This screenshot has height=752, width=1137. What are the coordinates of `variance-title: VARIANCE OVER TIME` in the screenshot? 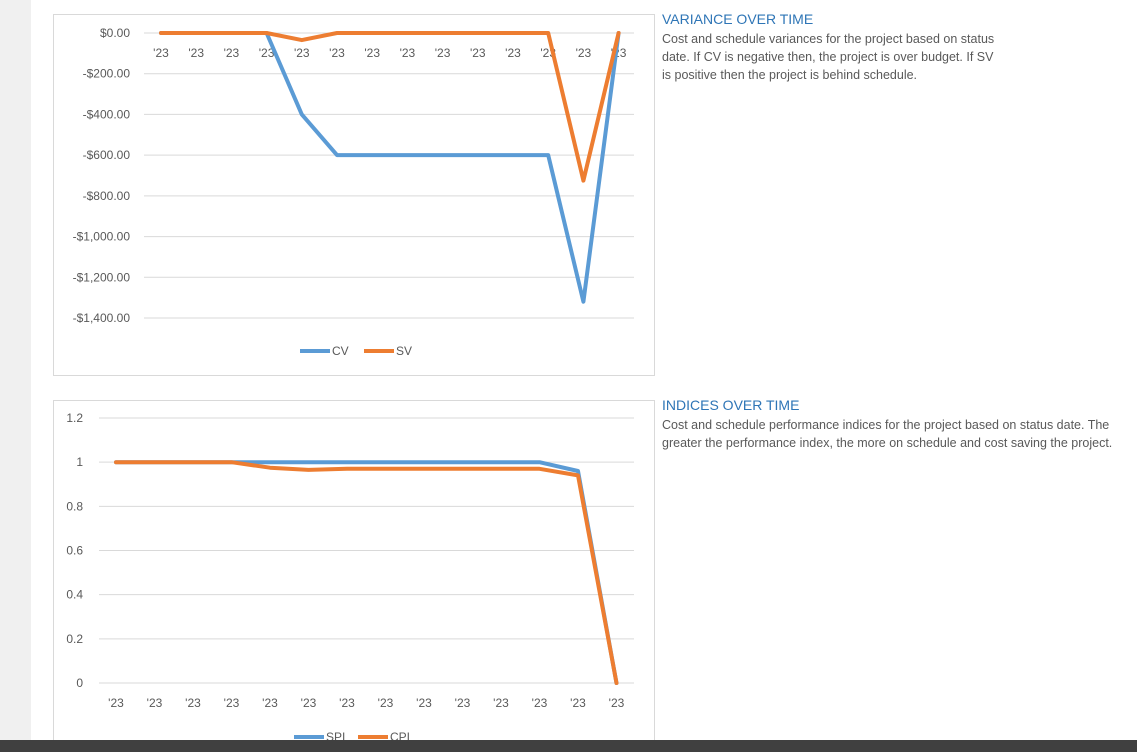 It's located at (738, 19).